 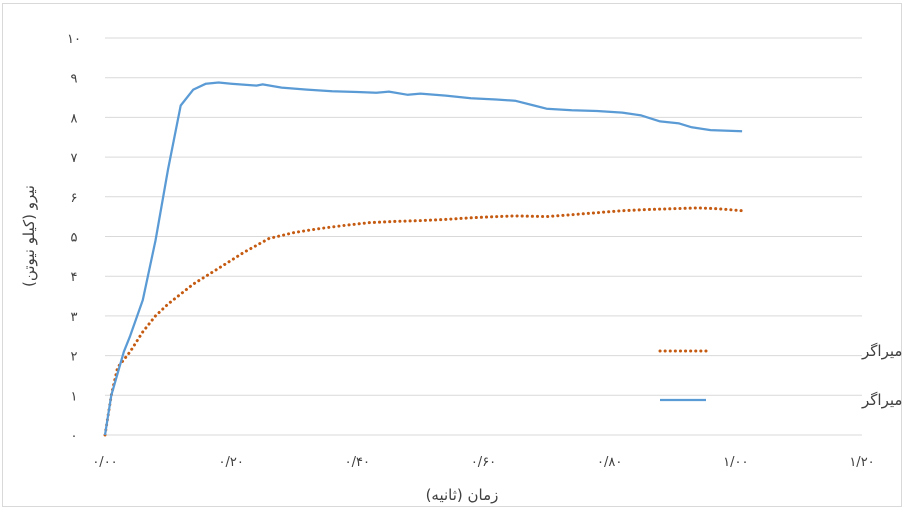 I want to click on x-tick-label: ۰/۸۰, so click(x=609, y=462).